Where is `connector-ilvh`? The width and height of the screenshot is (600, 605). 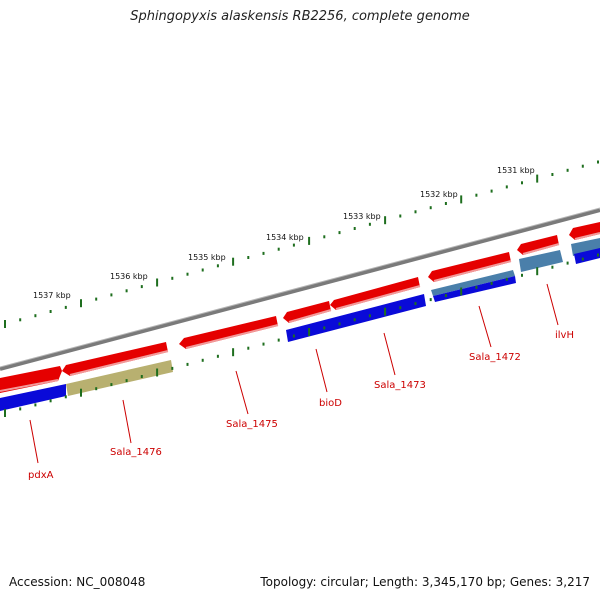 connector-ilvh is located at coordinates (552, 304).